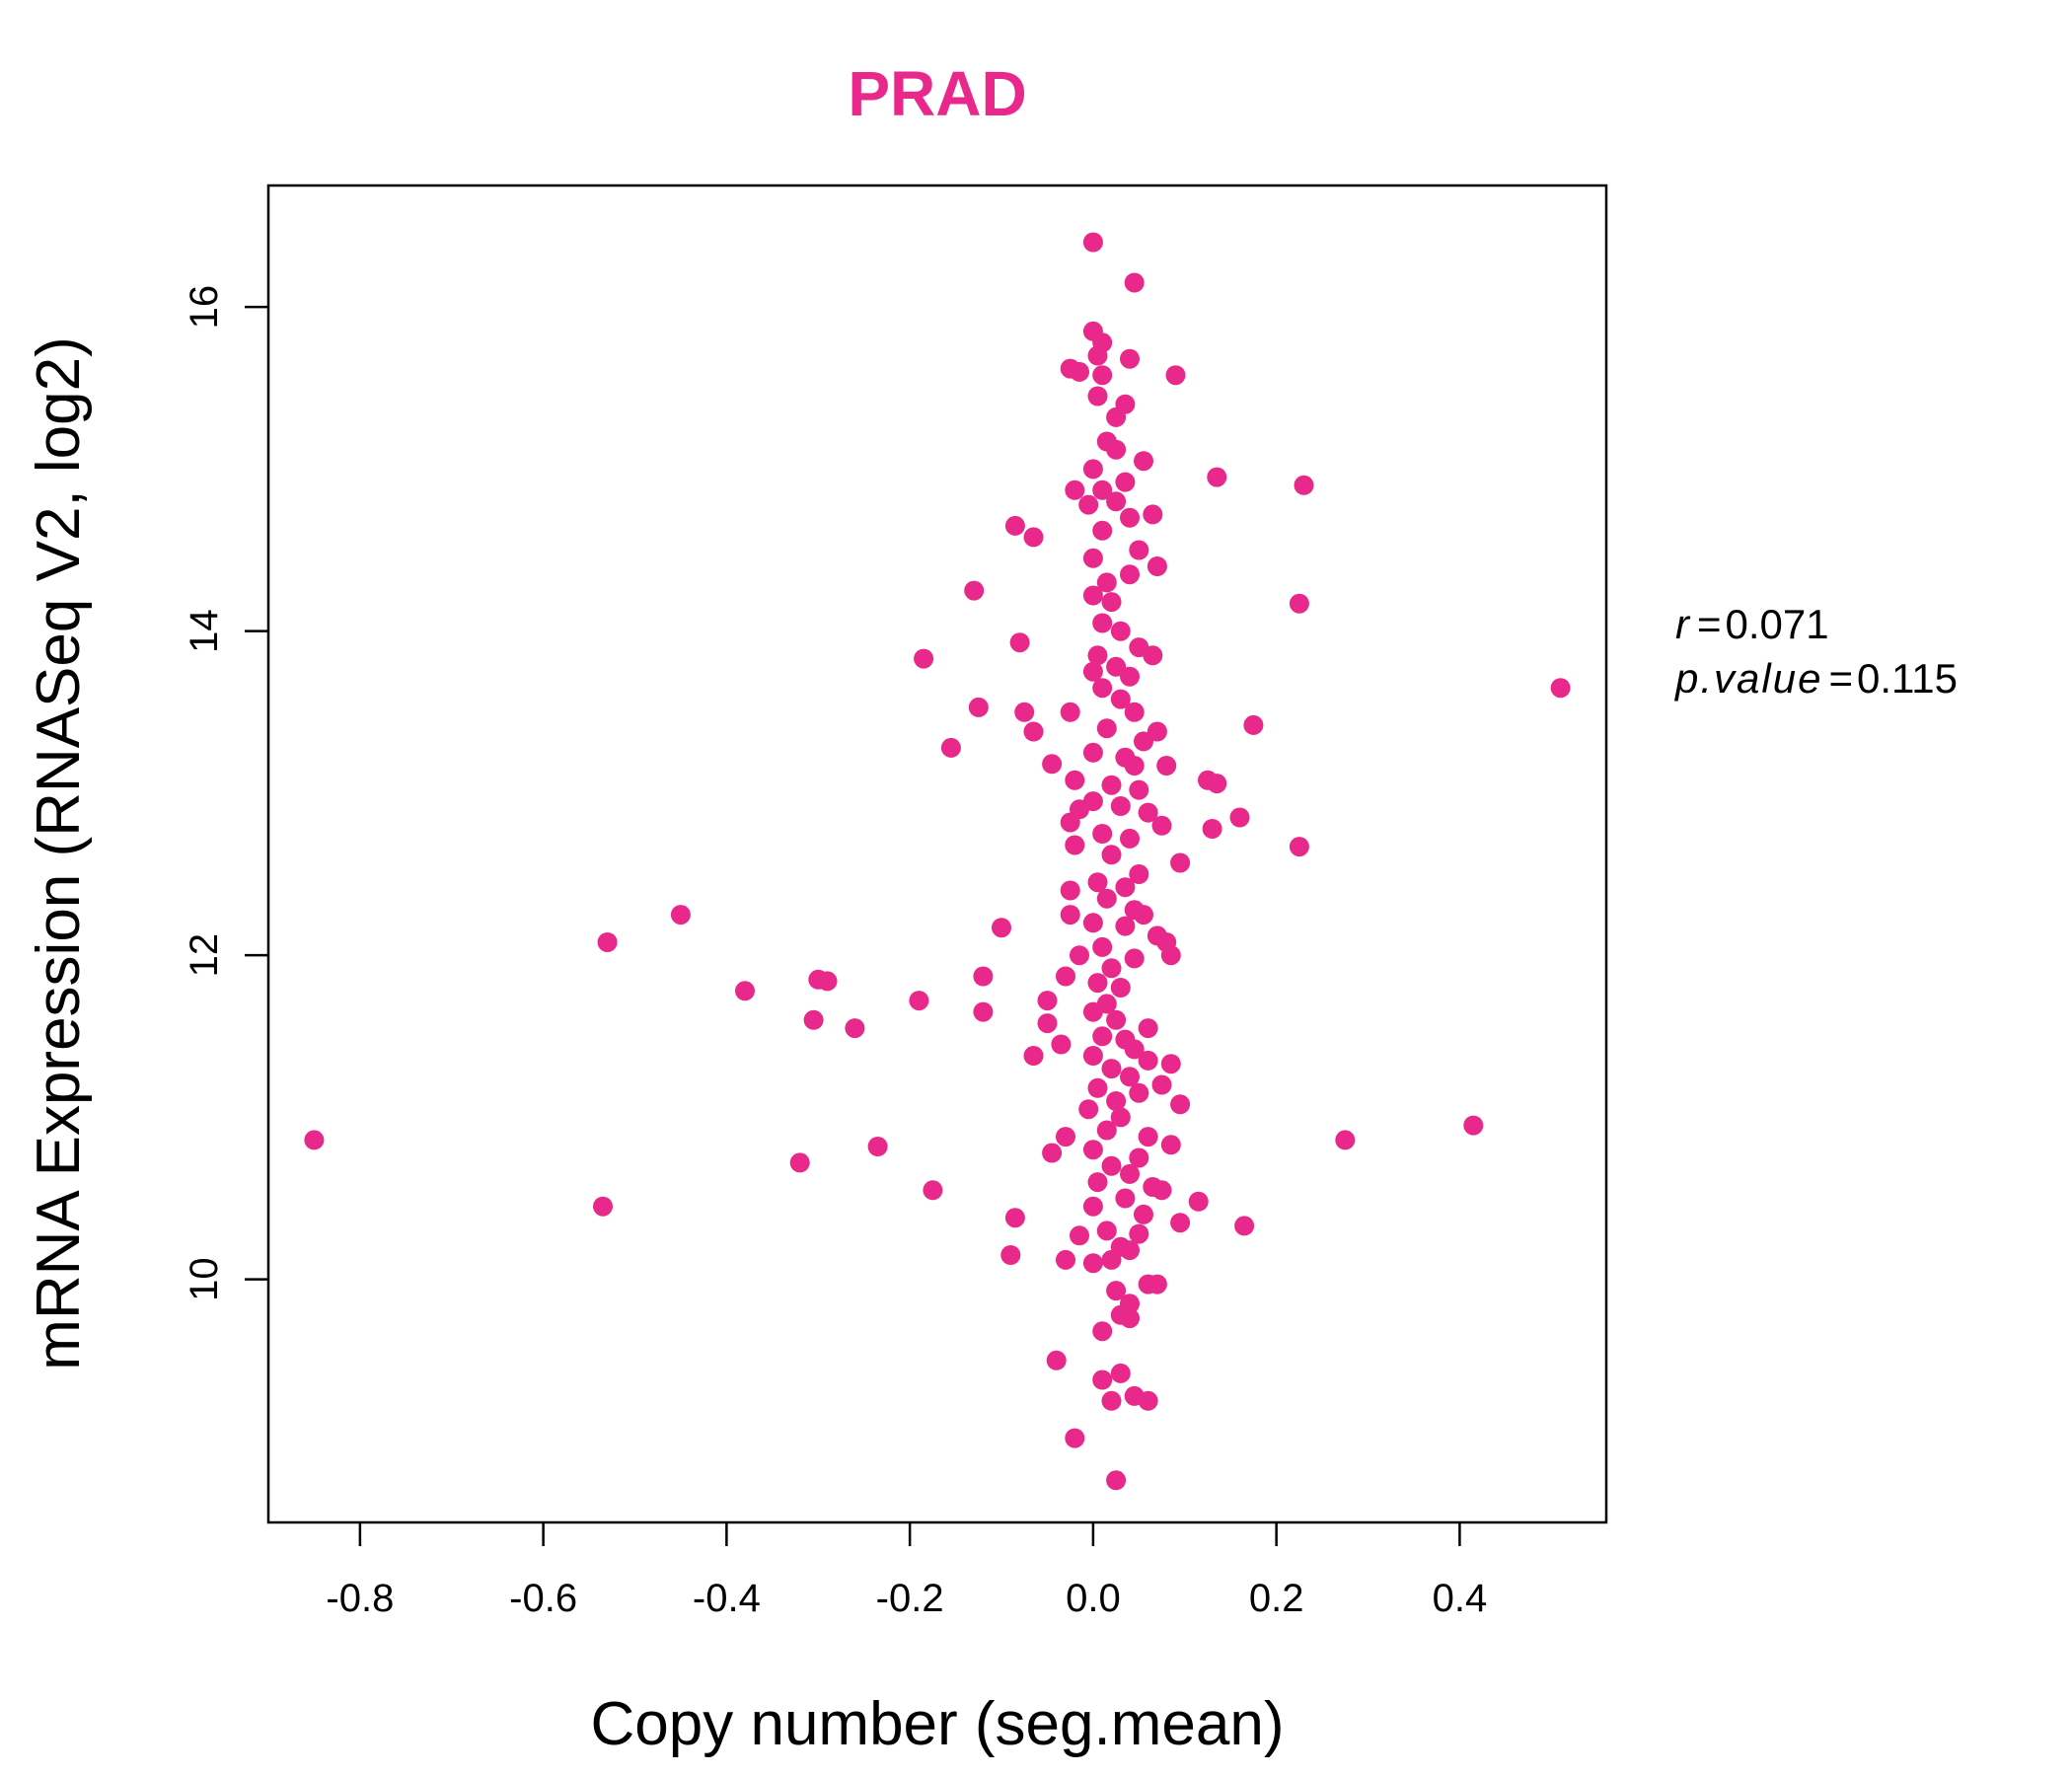  Describe the element at coordinates (543, 1599) in the screenshot. I see `x-tick-label: -0.6` at that location.